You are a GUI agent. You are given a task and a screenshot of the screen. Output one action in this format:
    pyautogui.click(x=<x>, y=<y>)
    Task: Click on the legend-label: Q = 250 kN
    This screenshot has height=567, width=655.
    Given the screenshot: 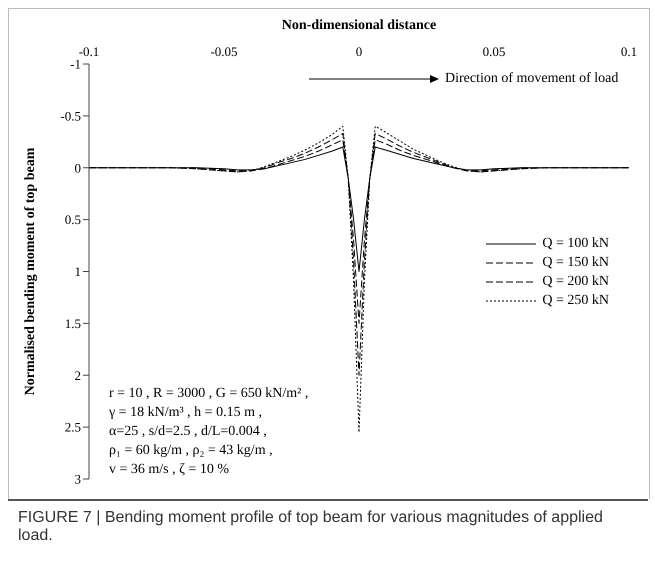 What is the action you would take?
    pyautogui.click(x=575, y=301)
    